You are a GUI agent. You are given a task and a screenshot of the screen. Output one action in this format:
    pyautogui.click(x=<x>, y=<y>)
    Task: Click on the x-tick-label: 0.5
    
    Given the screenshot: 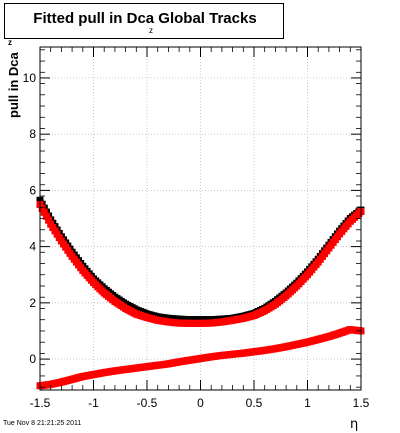 What is the action you would take?
    pyautogui.click(x=254, y=403)
    